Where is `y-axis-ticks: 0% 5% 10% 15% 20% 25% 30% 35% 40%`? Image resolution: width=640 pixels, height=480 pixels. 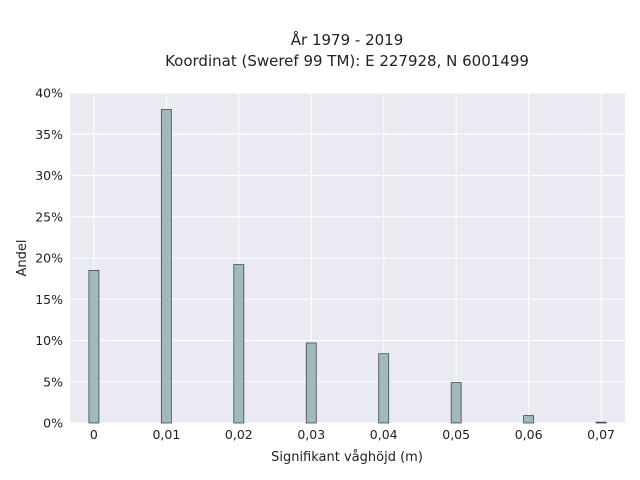 y-axis-ticks: 0% 5% 10% 15% 20% 25% 30% 35% 40% is located at coordinates (49, 258).